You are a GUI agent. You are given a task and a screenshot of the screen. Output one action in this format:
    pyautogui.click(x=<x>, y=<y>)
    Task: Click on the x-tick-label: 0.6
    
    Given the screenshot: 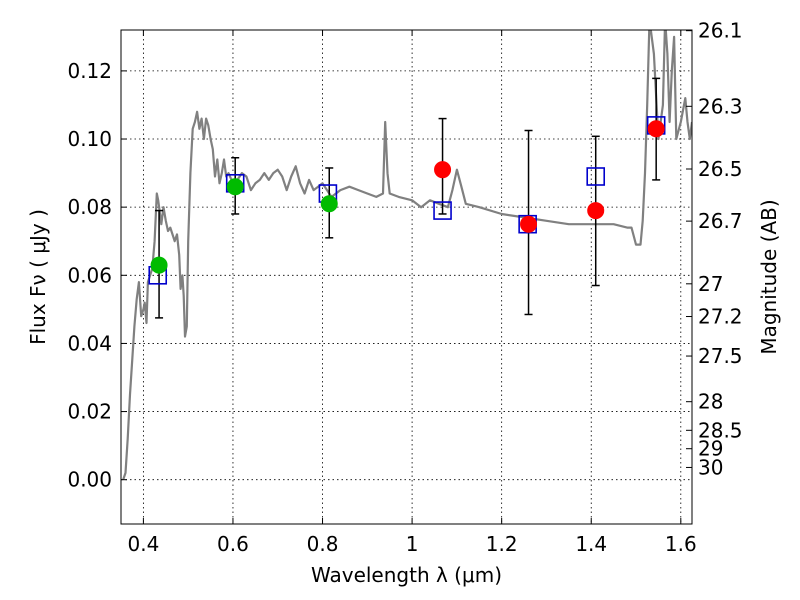 What is the action you would take?
    pyautogui.click(x=233, y=544)
    